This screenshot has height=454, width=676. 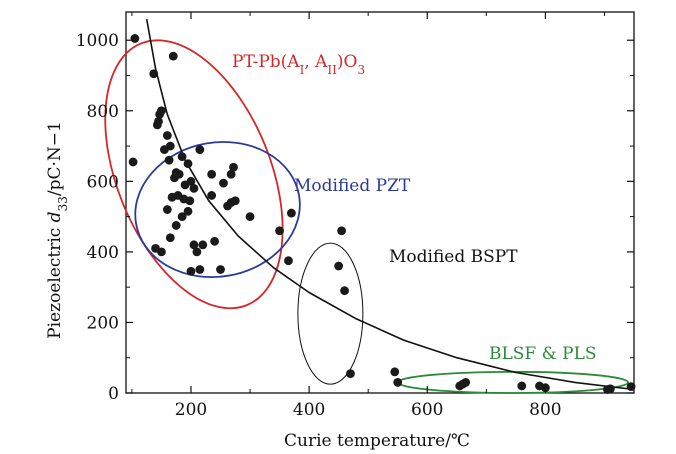 What do you see at coordinates (330, 313) in the screenshot?
I see `modified-bspt-group-ellipse` at bounding box center [330, 313].